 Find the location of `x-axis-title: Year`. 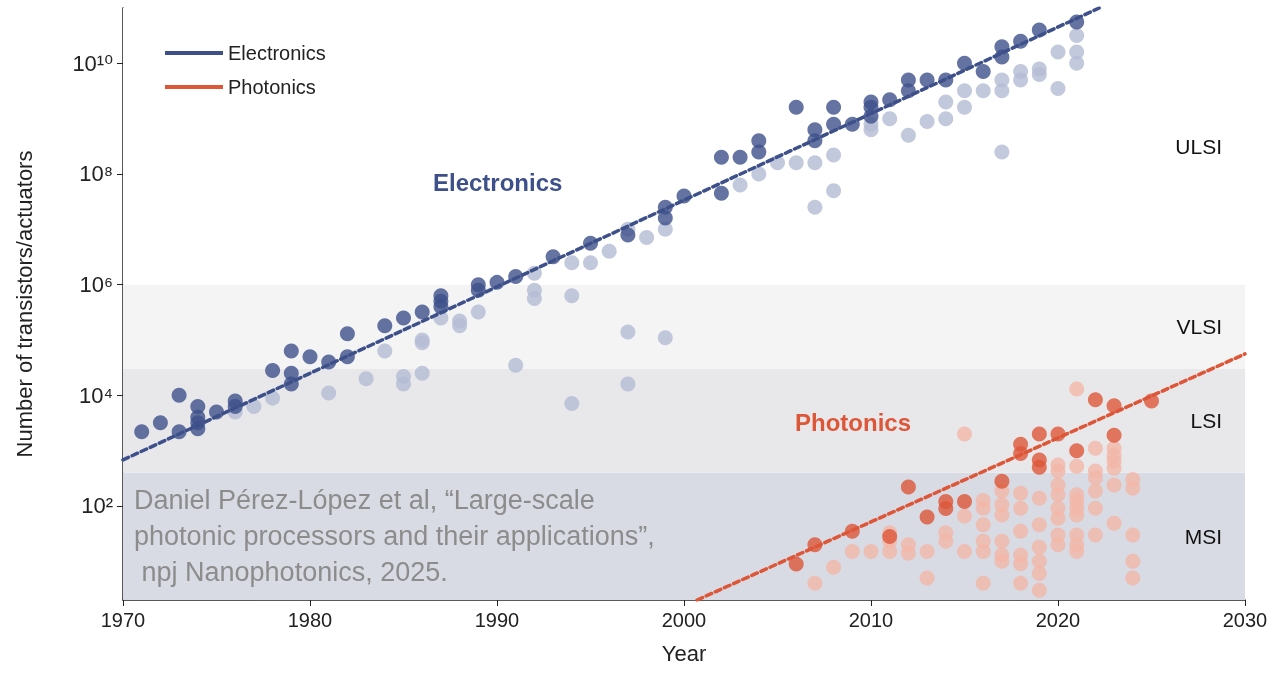

x-axis-title: Year is located at coordinates (684, 653).